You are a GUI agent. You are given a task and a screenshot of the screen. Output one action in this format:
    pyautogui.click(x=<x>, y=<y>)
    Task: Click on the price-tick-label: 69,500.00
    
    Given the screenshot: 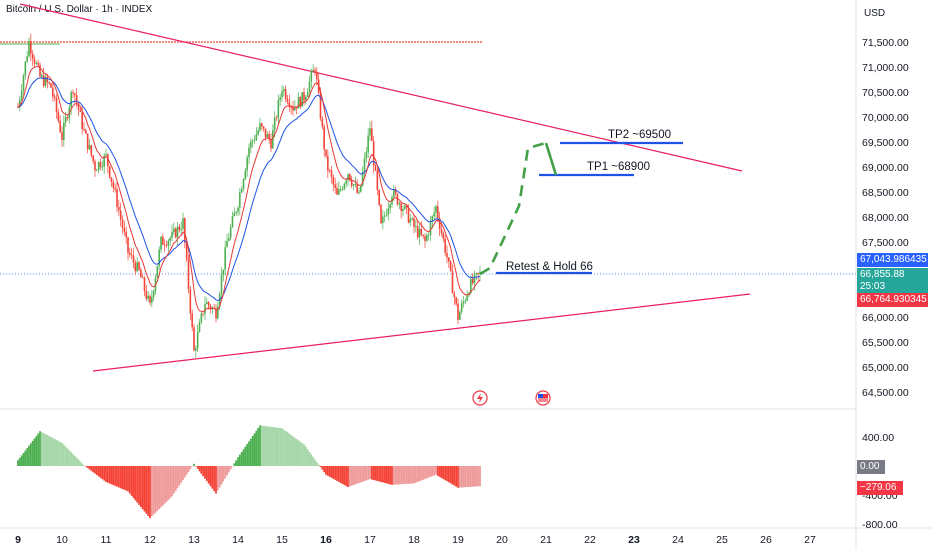 What is the action you would take?
    pyautogui.click(x=885, y=143)
    